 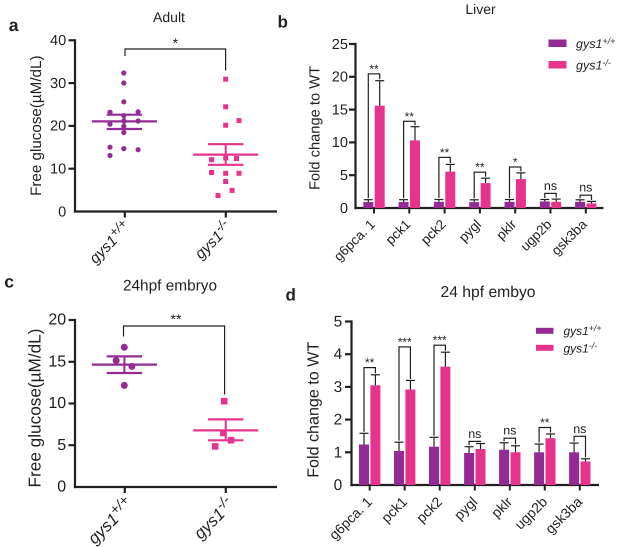 What do you see at coordinates (340, 45) in the screenshot?
I see `svg-text: 25` at bounding box center [340, 45].